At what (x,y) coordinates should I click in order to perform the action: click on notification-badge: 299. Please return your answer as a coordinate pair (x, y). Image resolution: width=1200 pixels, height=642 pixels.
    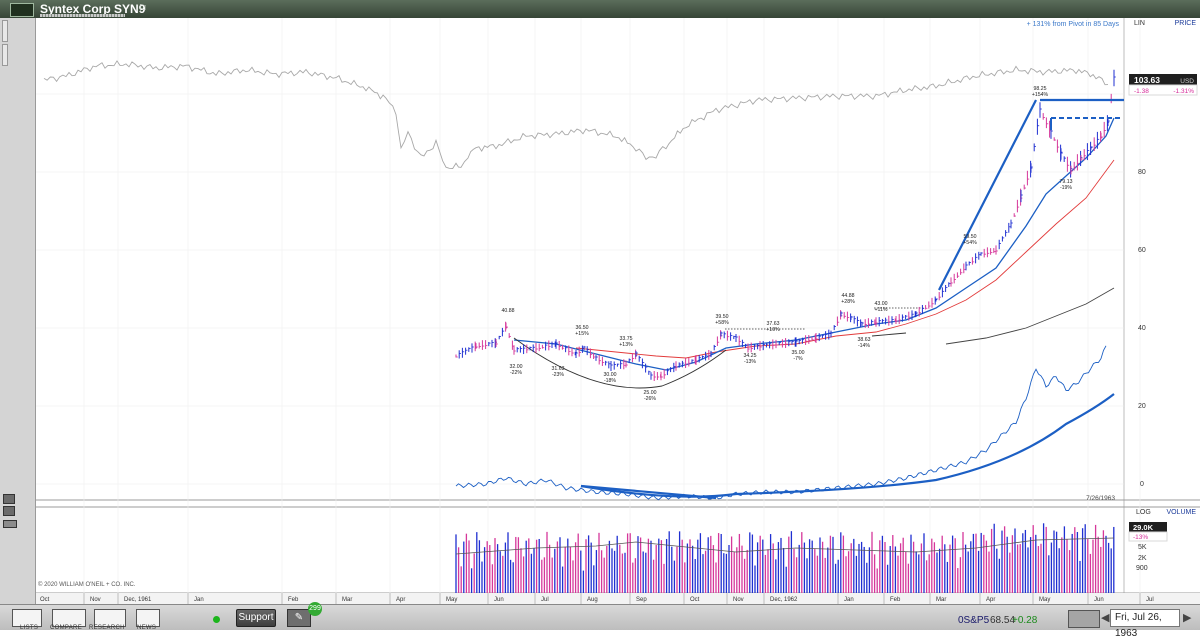
    Looking at the image, I should click on (315, 609).